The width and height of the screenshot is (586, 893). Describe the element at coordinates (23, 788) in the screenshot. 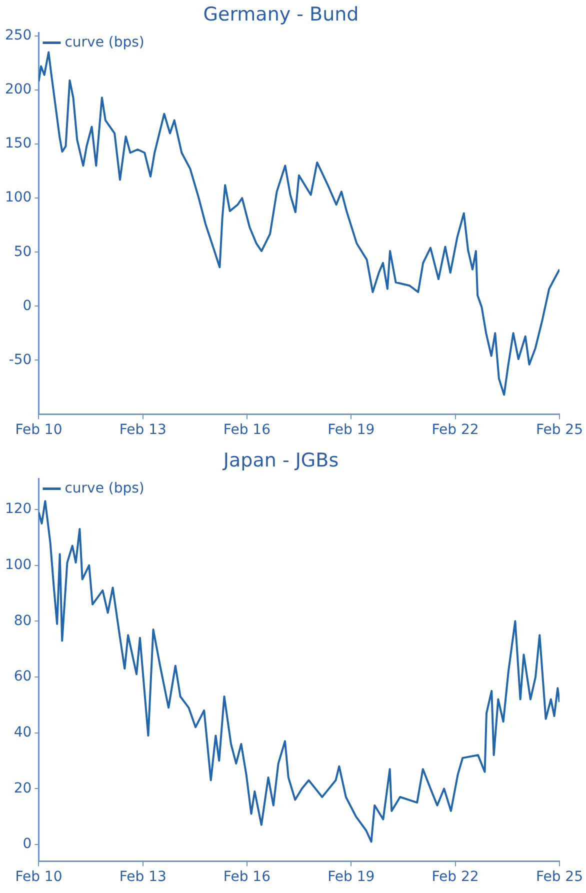

I see `y-tick-label: 20` at that location.